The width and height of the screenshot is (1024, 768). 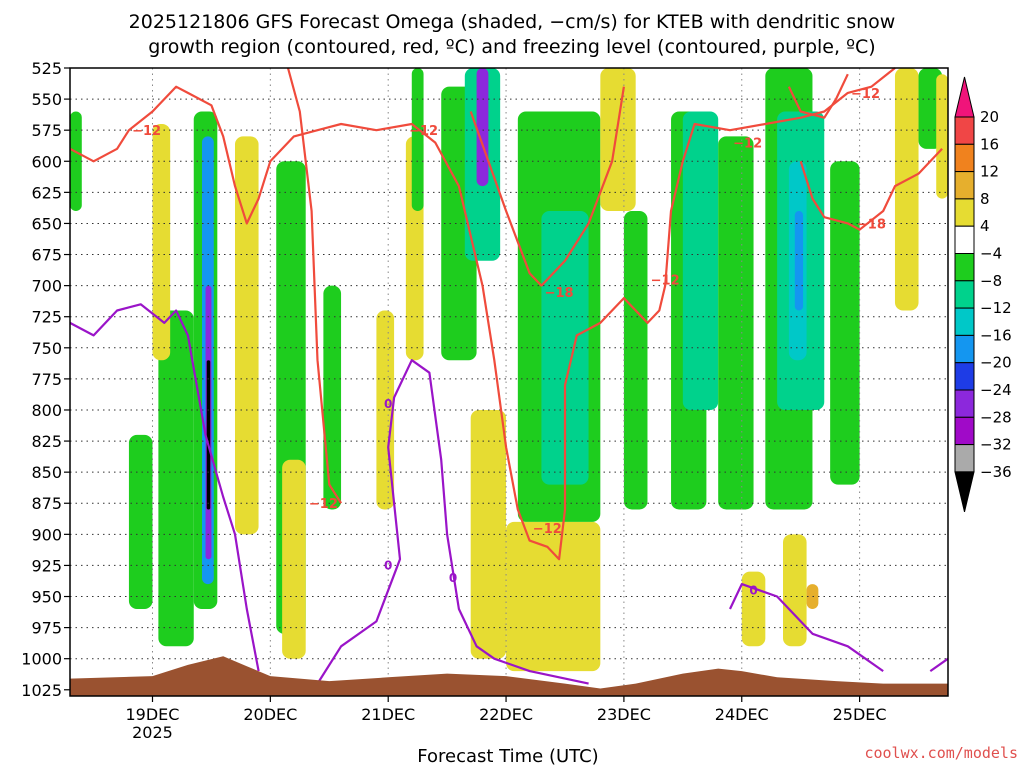 What do you see at coordinates (989, 117) in the screenshot?
I see `colorbar-tick-label: 20` at bounding box center [989, 117].